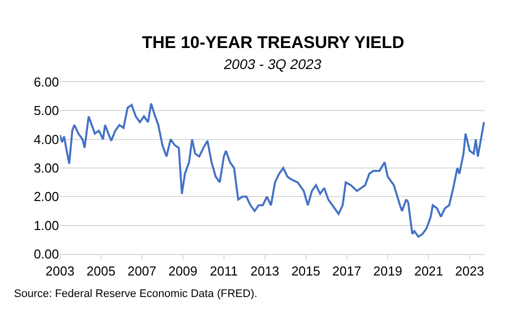  I want to click on x-tick-label: 2017, so click(347, 271).